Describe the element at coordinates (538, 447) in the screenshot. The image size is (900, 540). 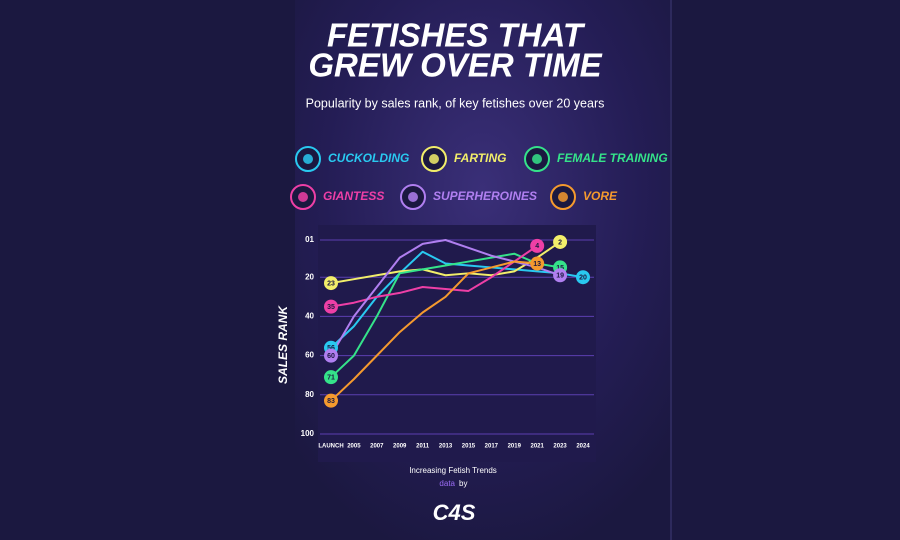
I see `x-tick-label: 2021` at that location.